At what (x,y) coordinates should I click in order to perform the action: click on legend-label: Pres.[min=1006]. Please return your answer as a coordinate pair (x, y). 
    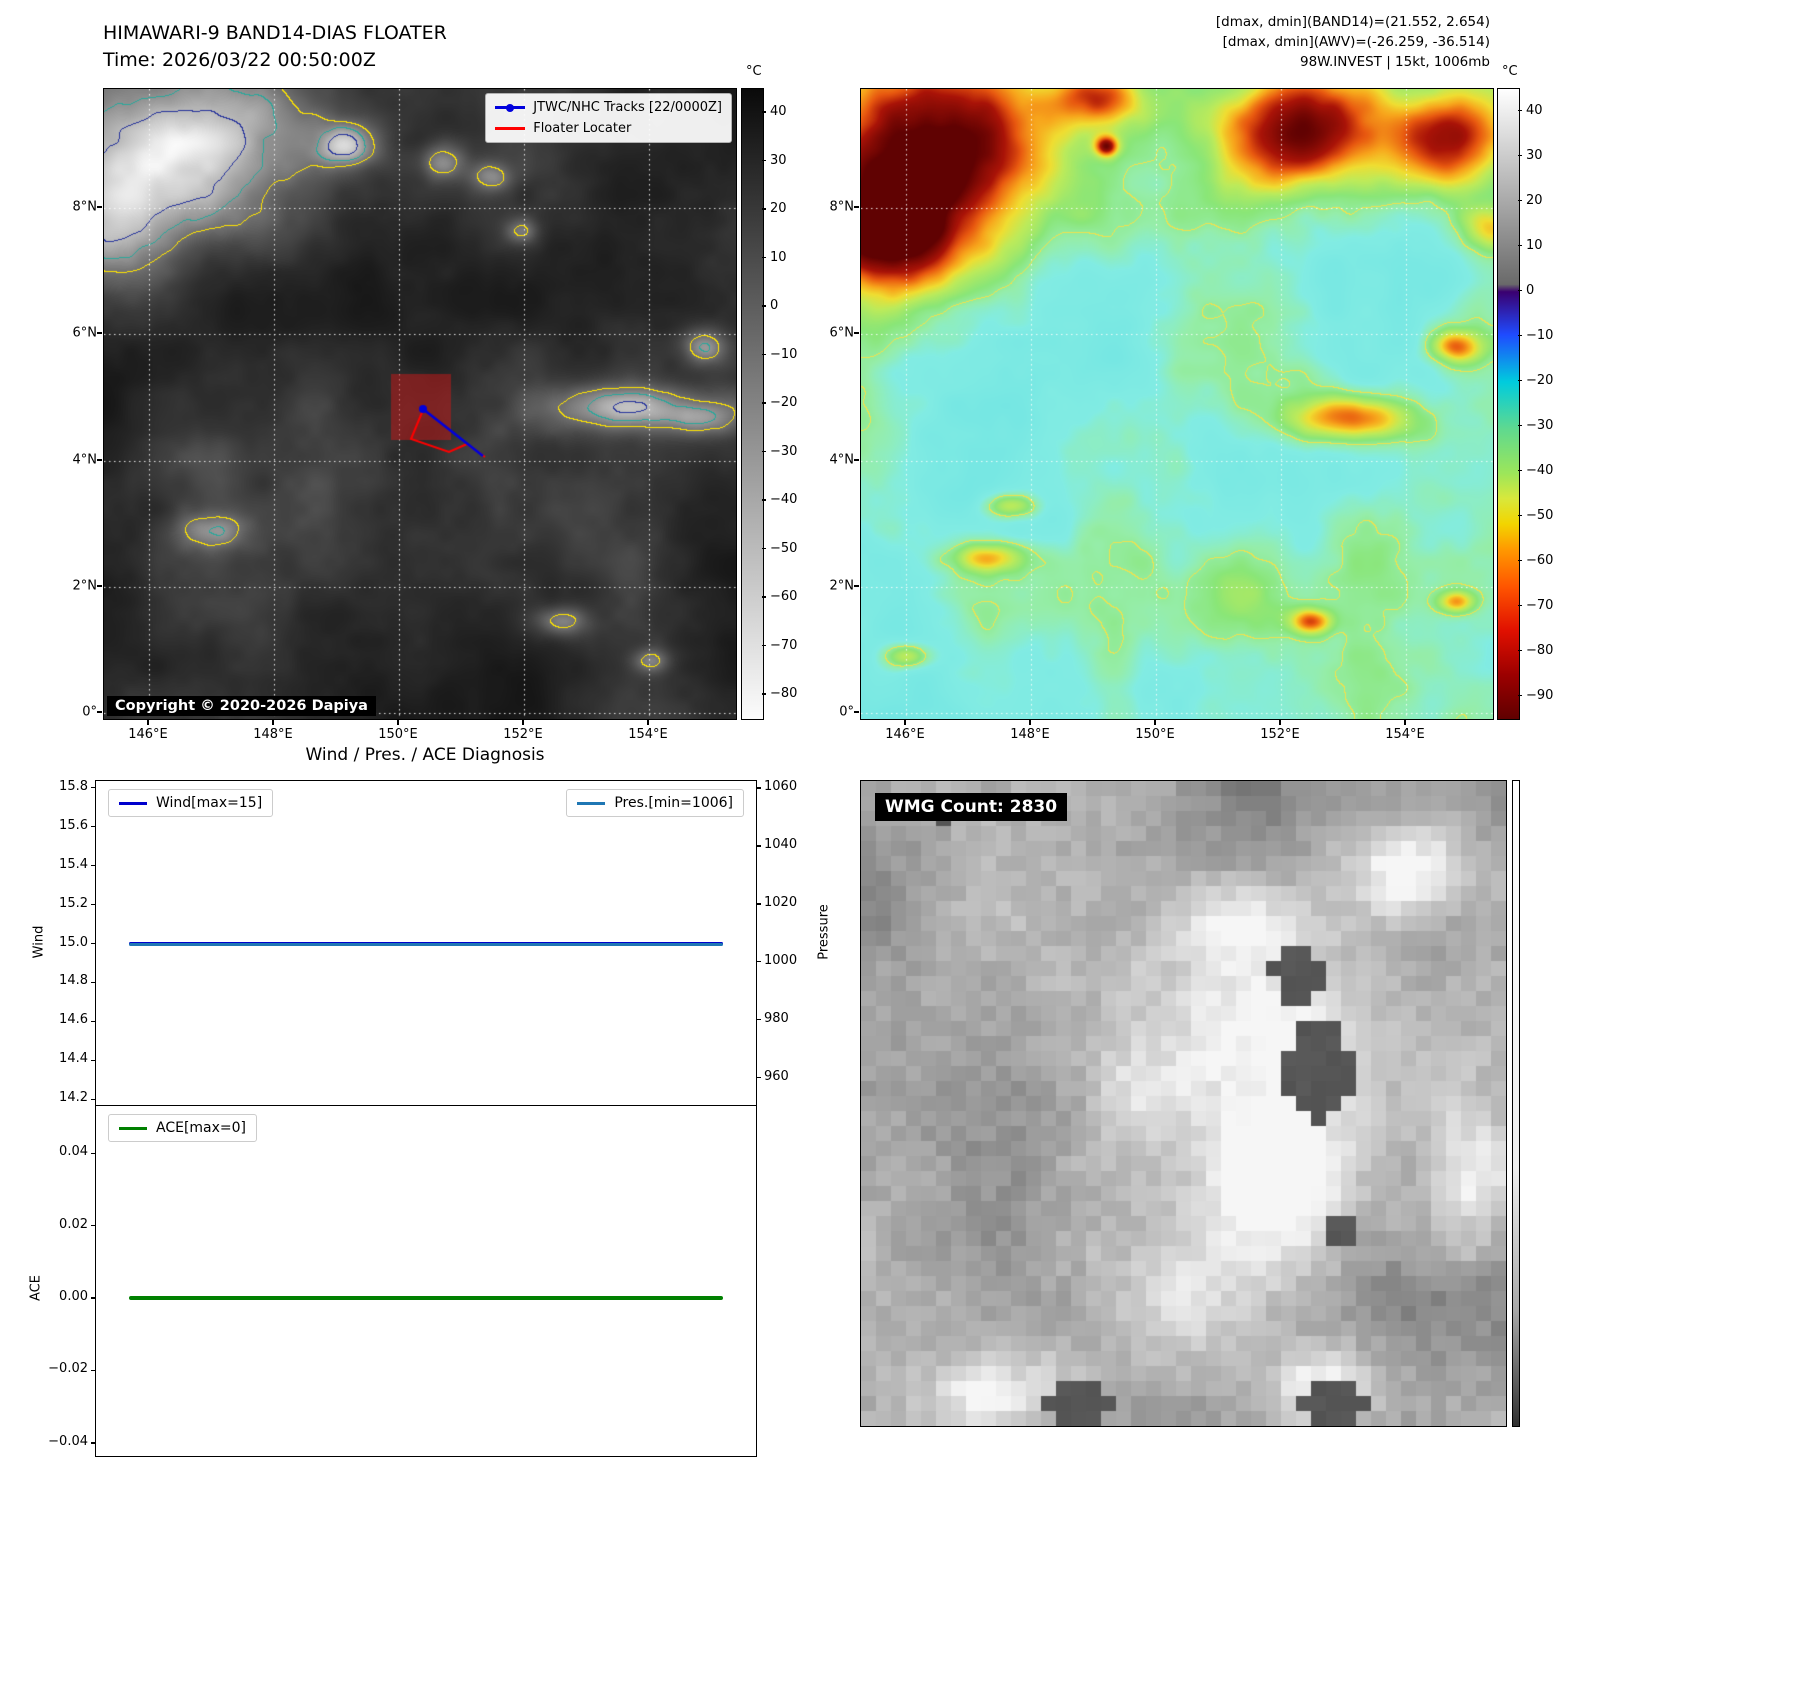
    Looking at the image, I should click on (673, 803).